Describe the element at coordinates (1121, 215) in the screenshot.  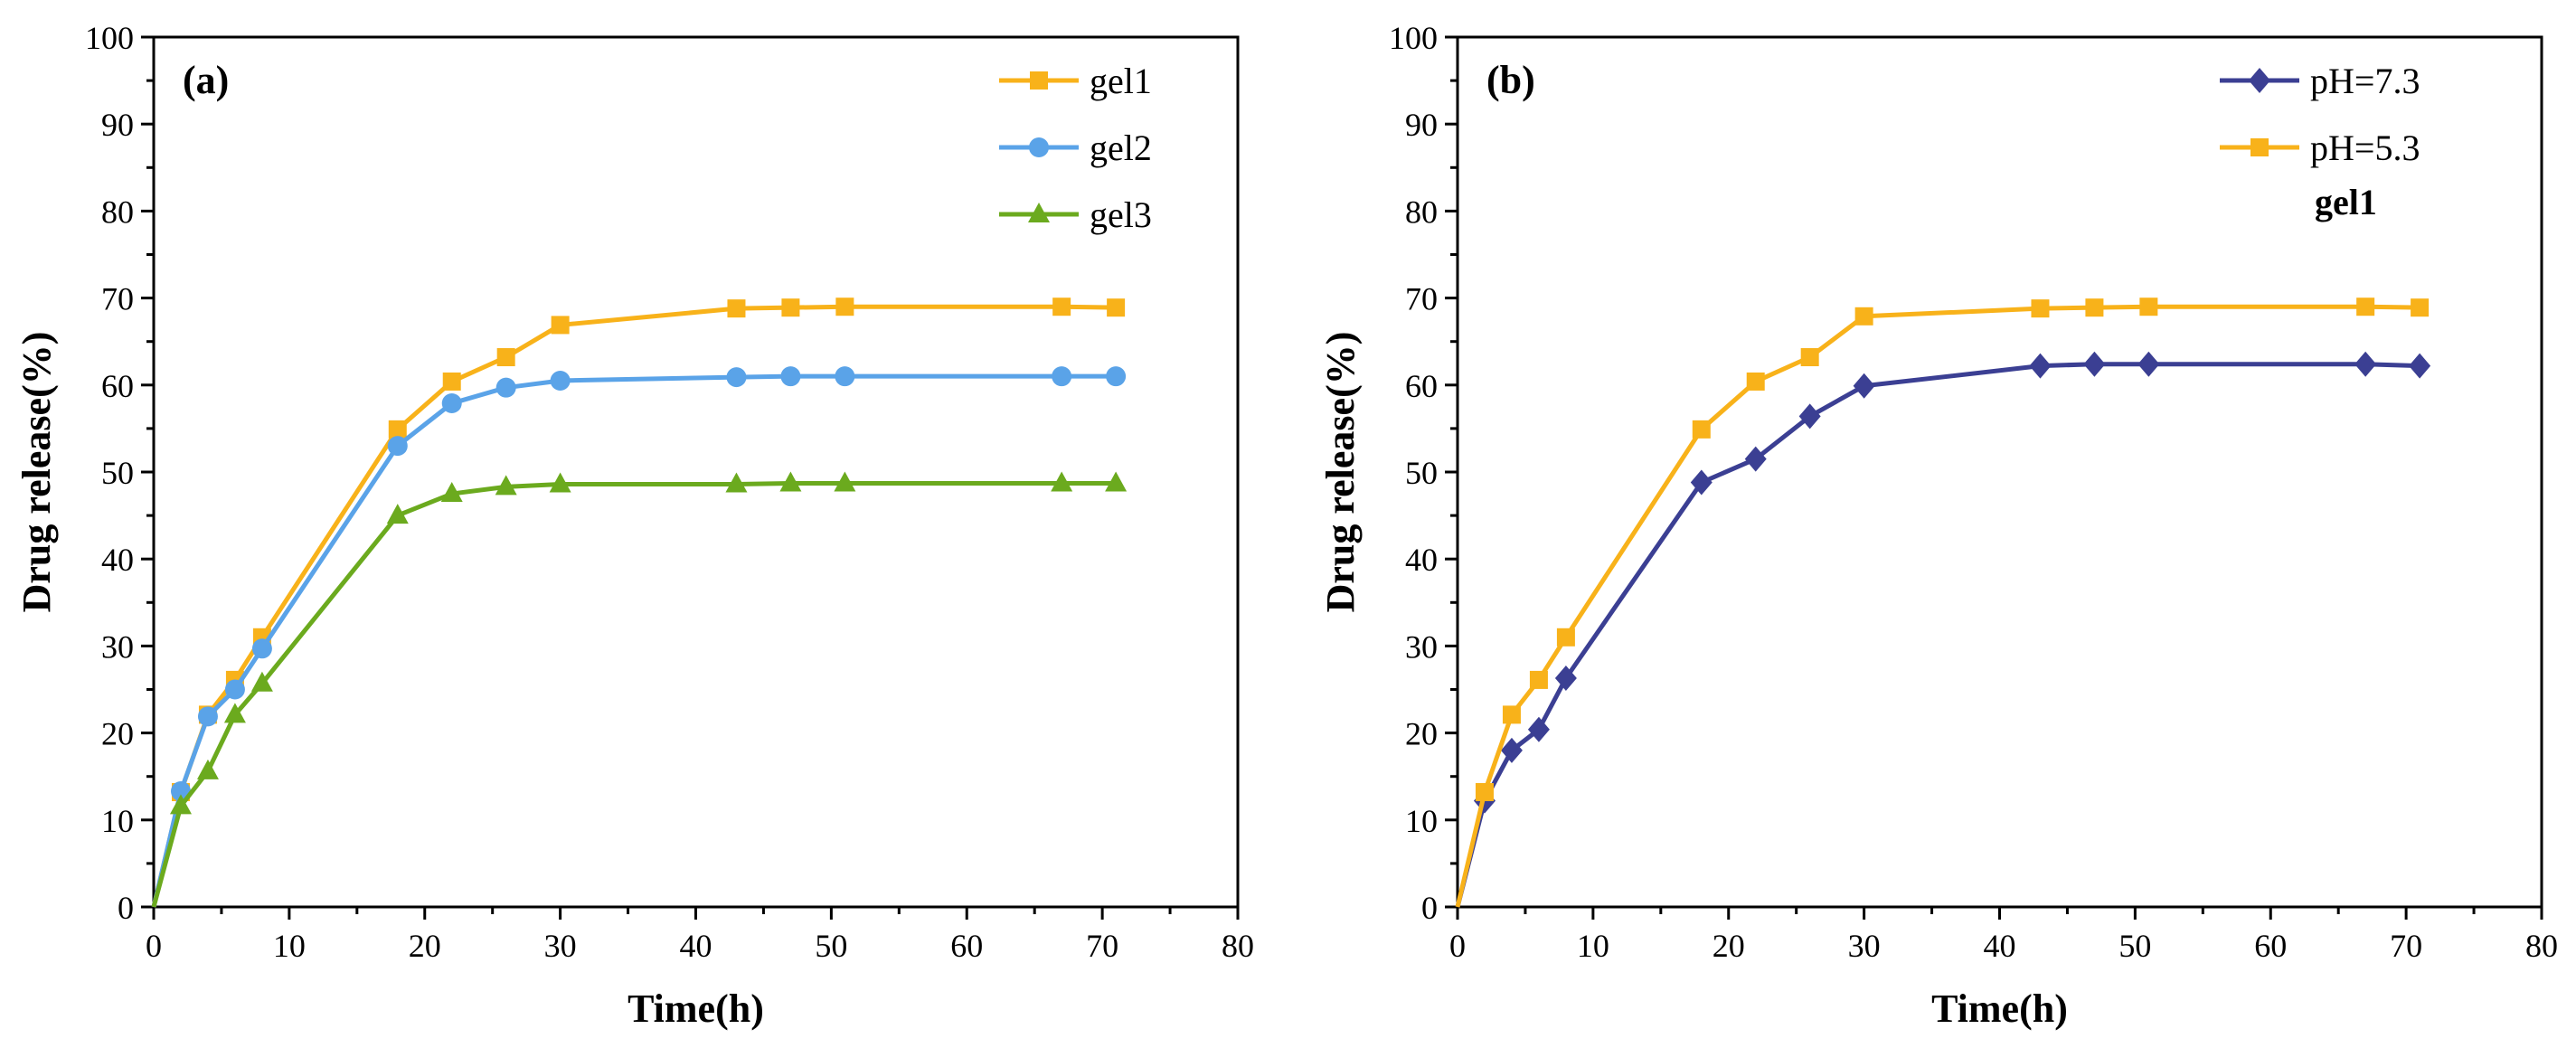
I see `legend-label: gel3` at that location.